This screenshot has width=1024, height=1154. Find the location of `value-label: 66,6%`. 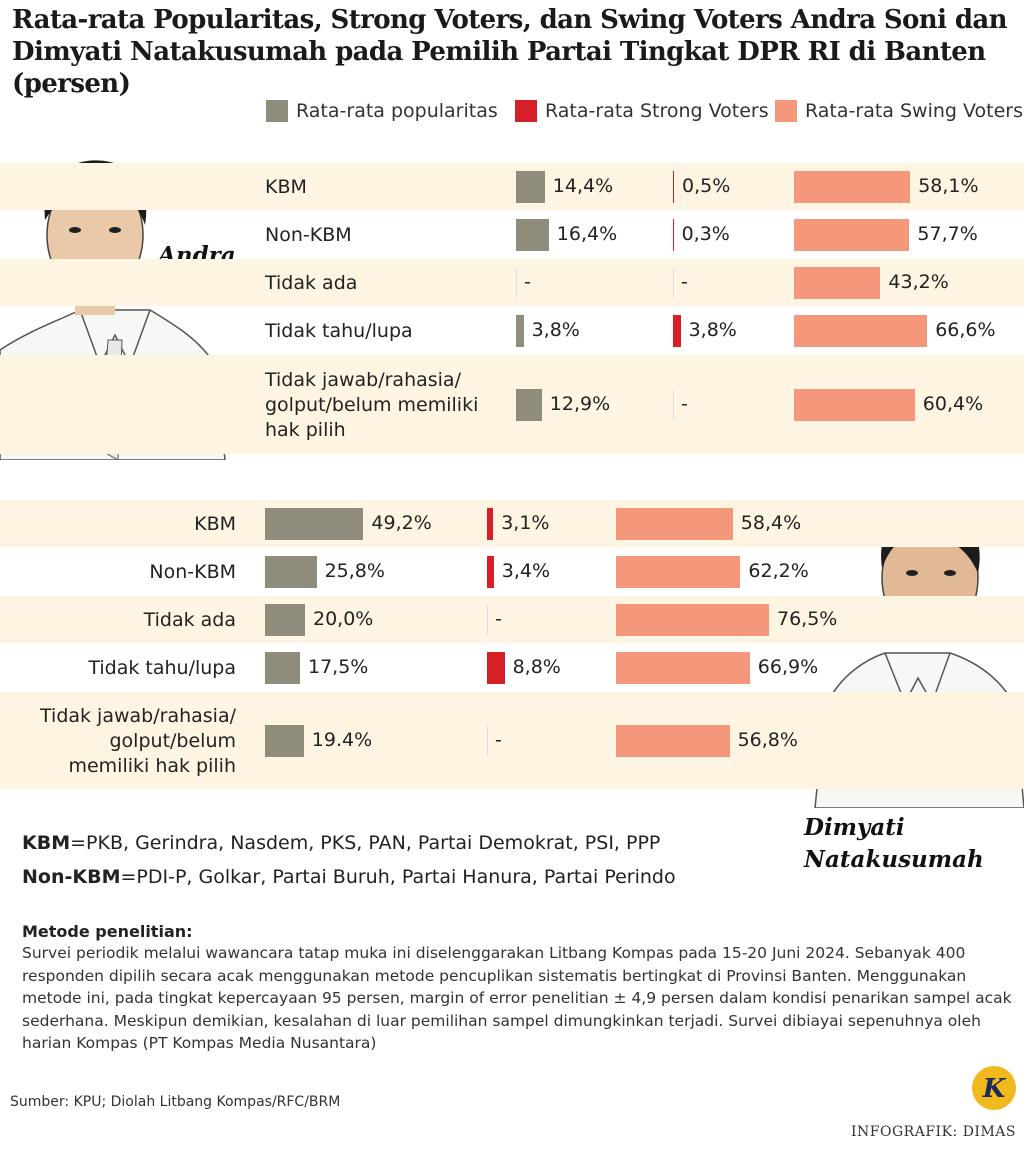

value-label: 66,6% is located at coordinates (965, 330).